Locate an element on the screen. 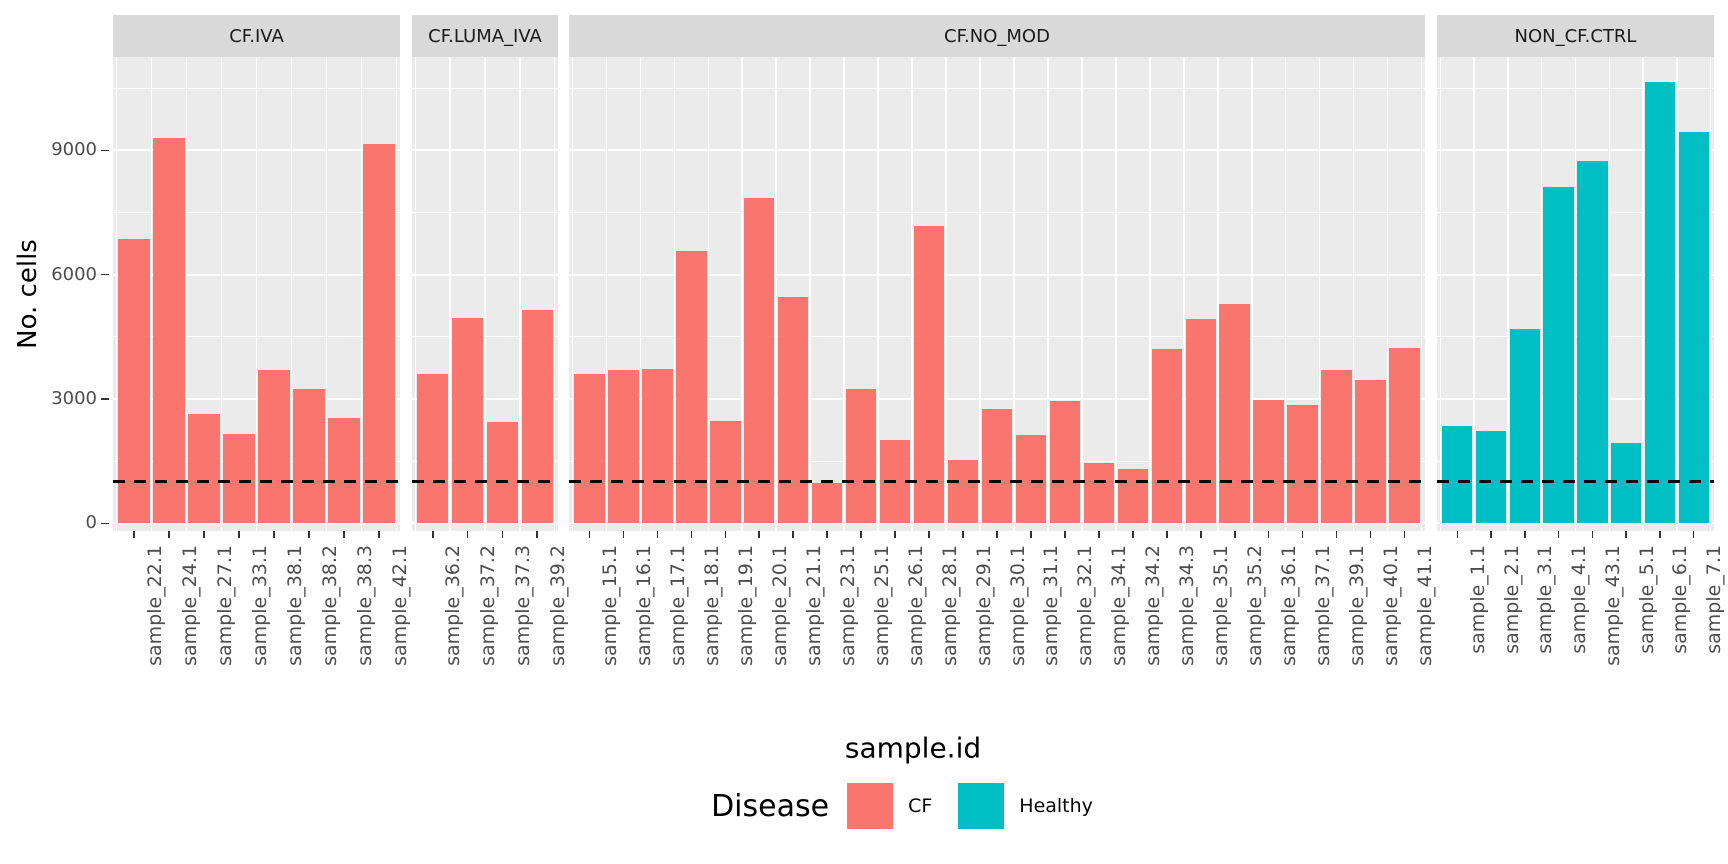 This screenshot has width=1728, height=864. facet-strip: CF.NO_MOD is located at coordinates (997, 36).